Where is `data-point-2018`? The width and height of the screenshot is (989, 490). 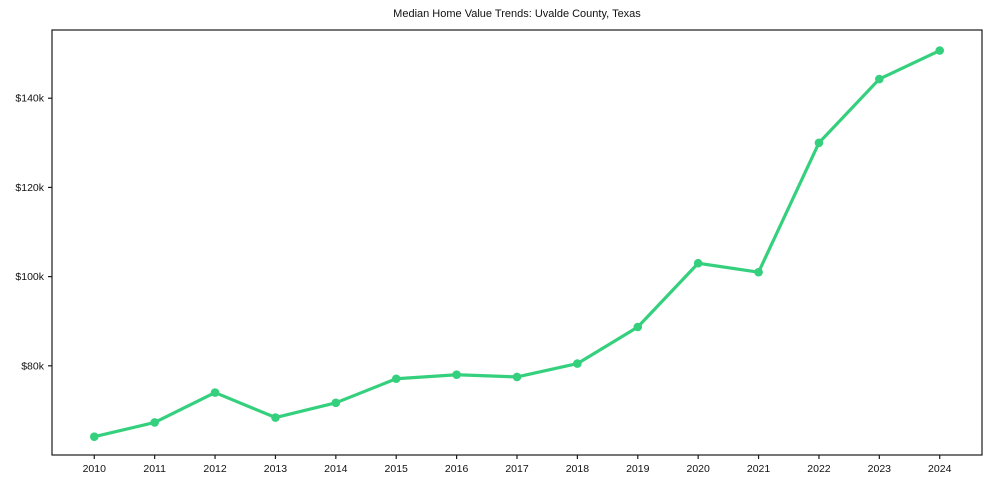
data-point-2018 is located at coordinates (577, 363).